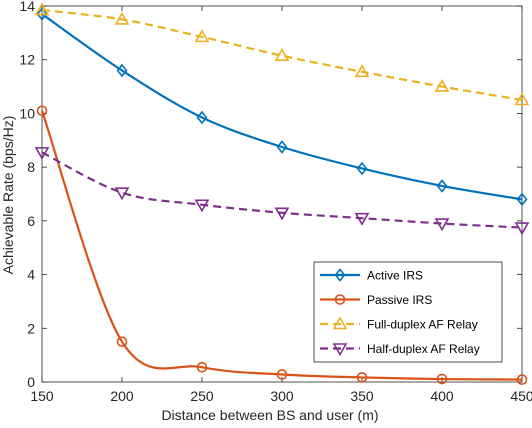 This screenshot has height=428, width=532. Describe the element at coordinates (282, 396) in the screenshot. I see `x-tick-label: 300` at that location.